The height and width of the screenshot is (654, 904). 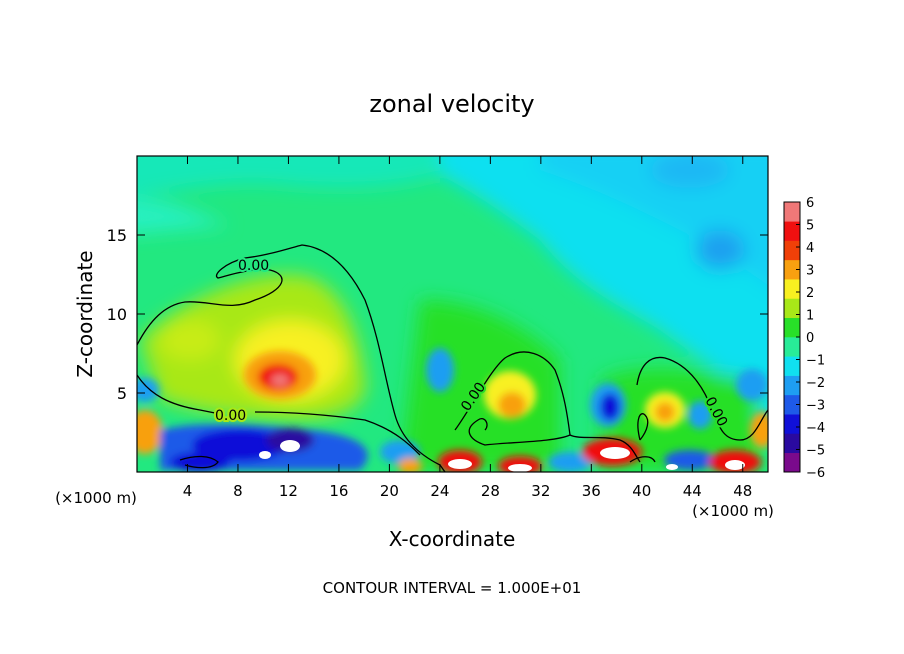 I want to click on x-tick-label: 12, so click(x=288, y=491).